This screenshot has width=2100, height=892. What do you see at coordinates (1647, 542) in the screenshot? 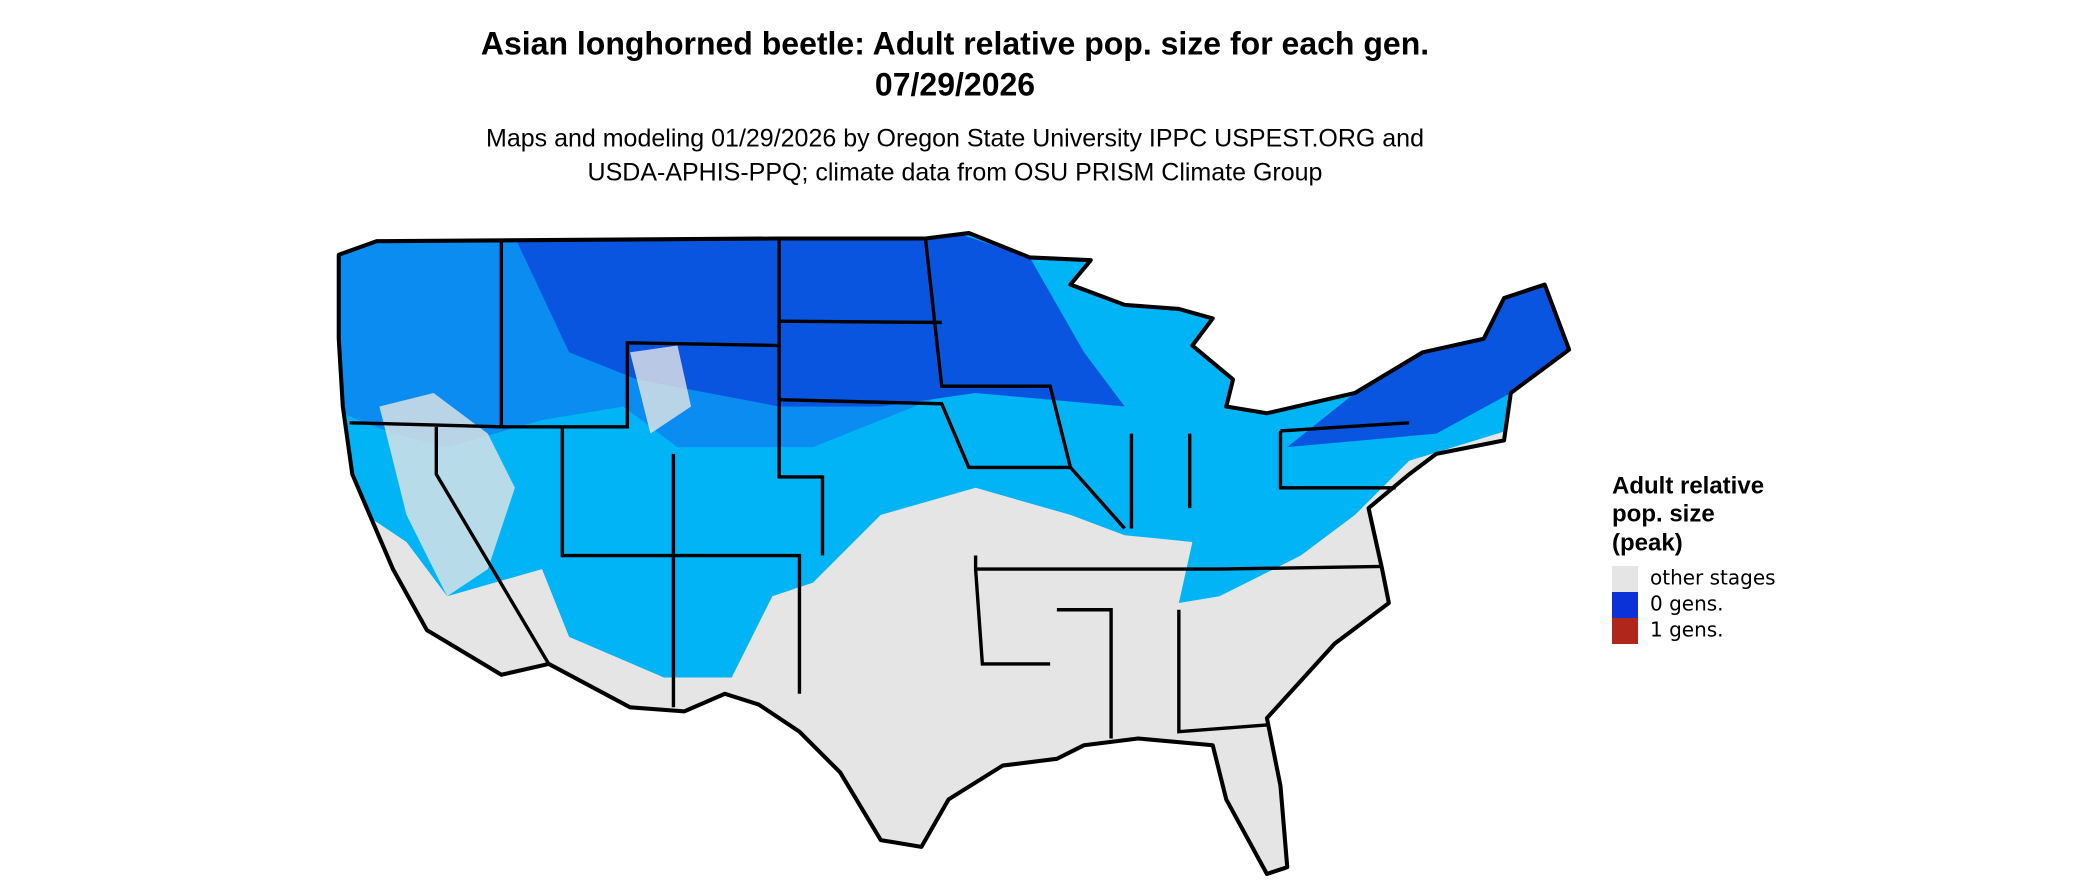
I see `legend-title: (peak)` at bounding box center [1647, 542].